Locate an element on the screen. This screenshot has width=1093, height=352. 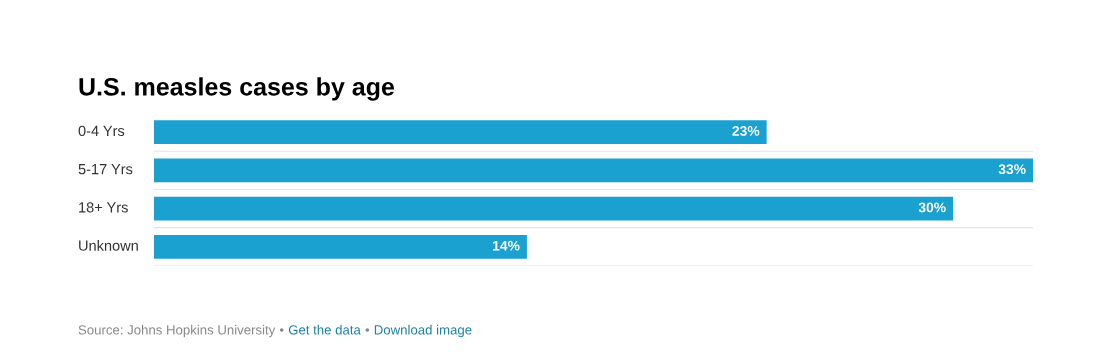
text: Download image is located at coordinates (423, 331).